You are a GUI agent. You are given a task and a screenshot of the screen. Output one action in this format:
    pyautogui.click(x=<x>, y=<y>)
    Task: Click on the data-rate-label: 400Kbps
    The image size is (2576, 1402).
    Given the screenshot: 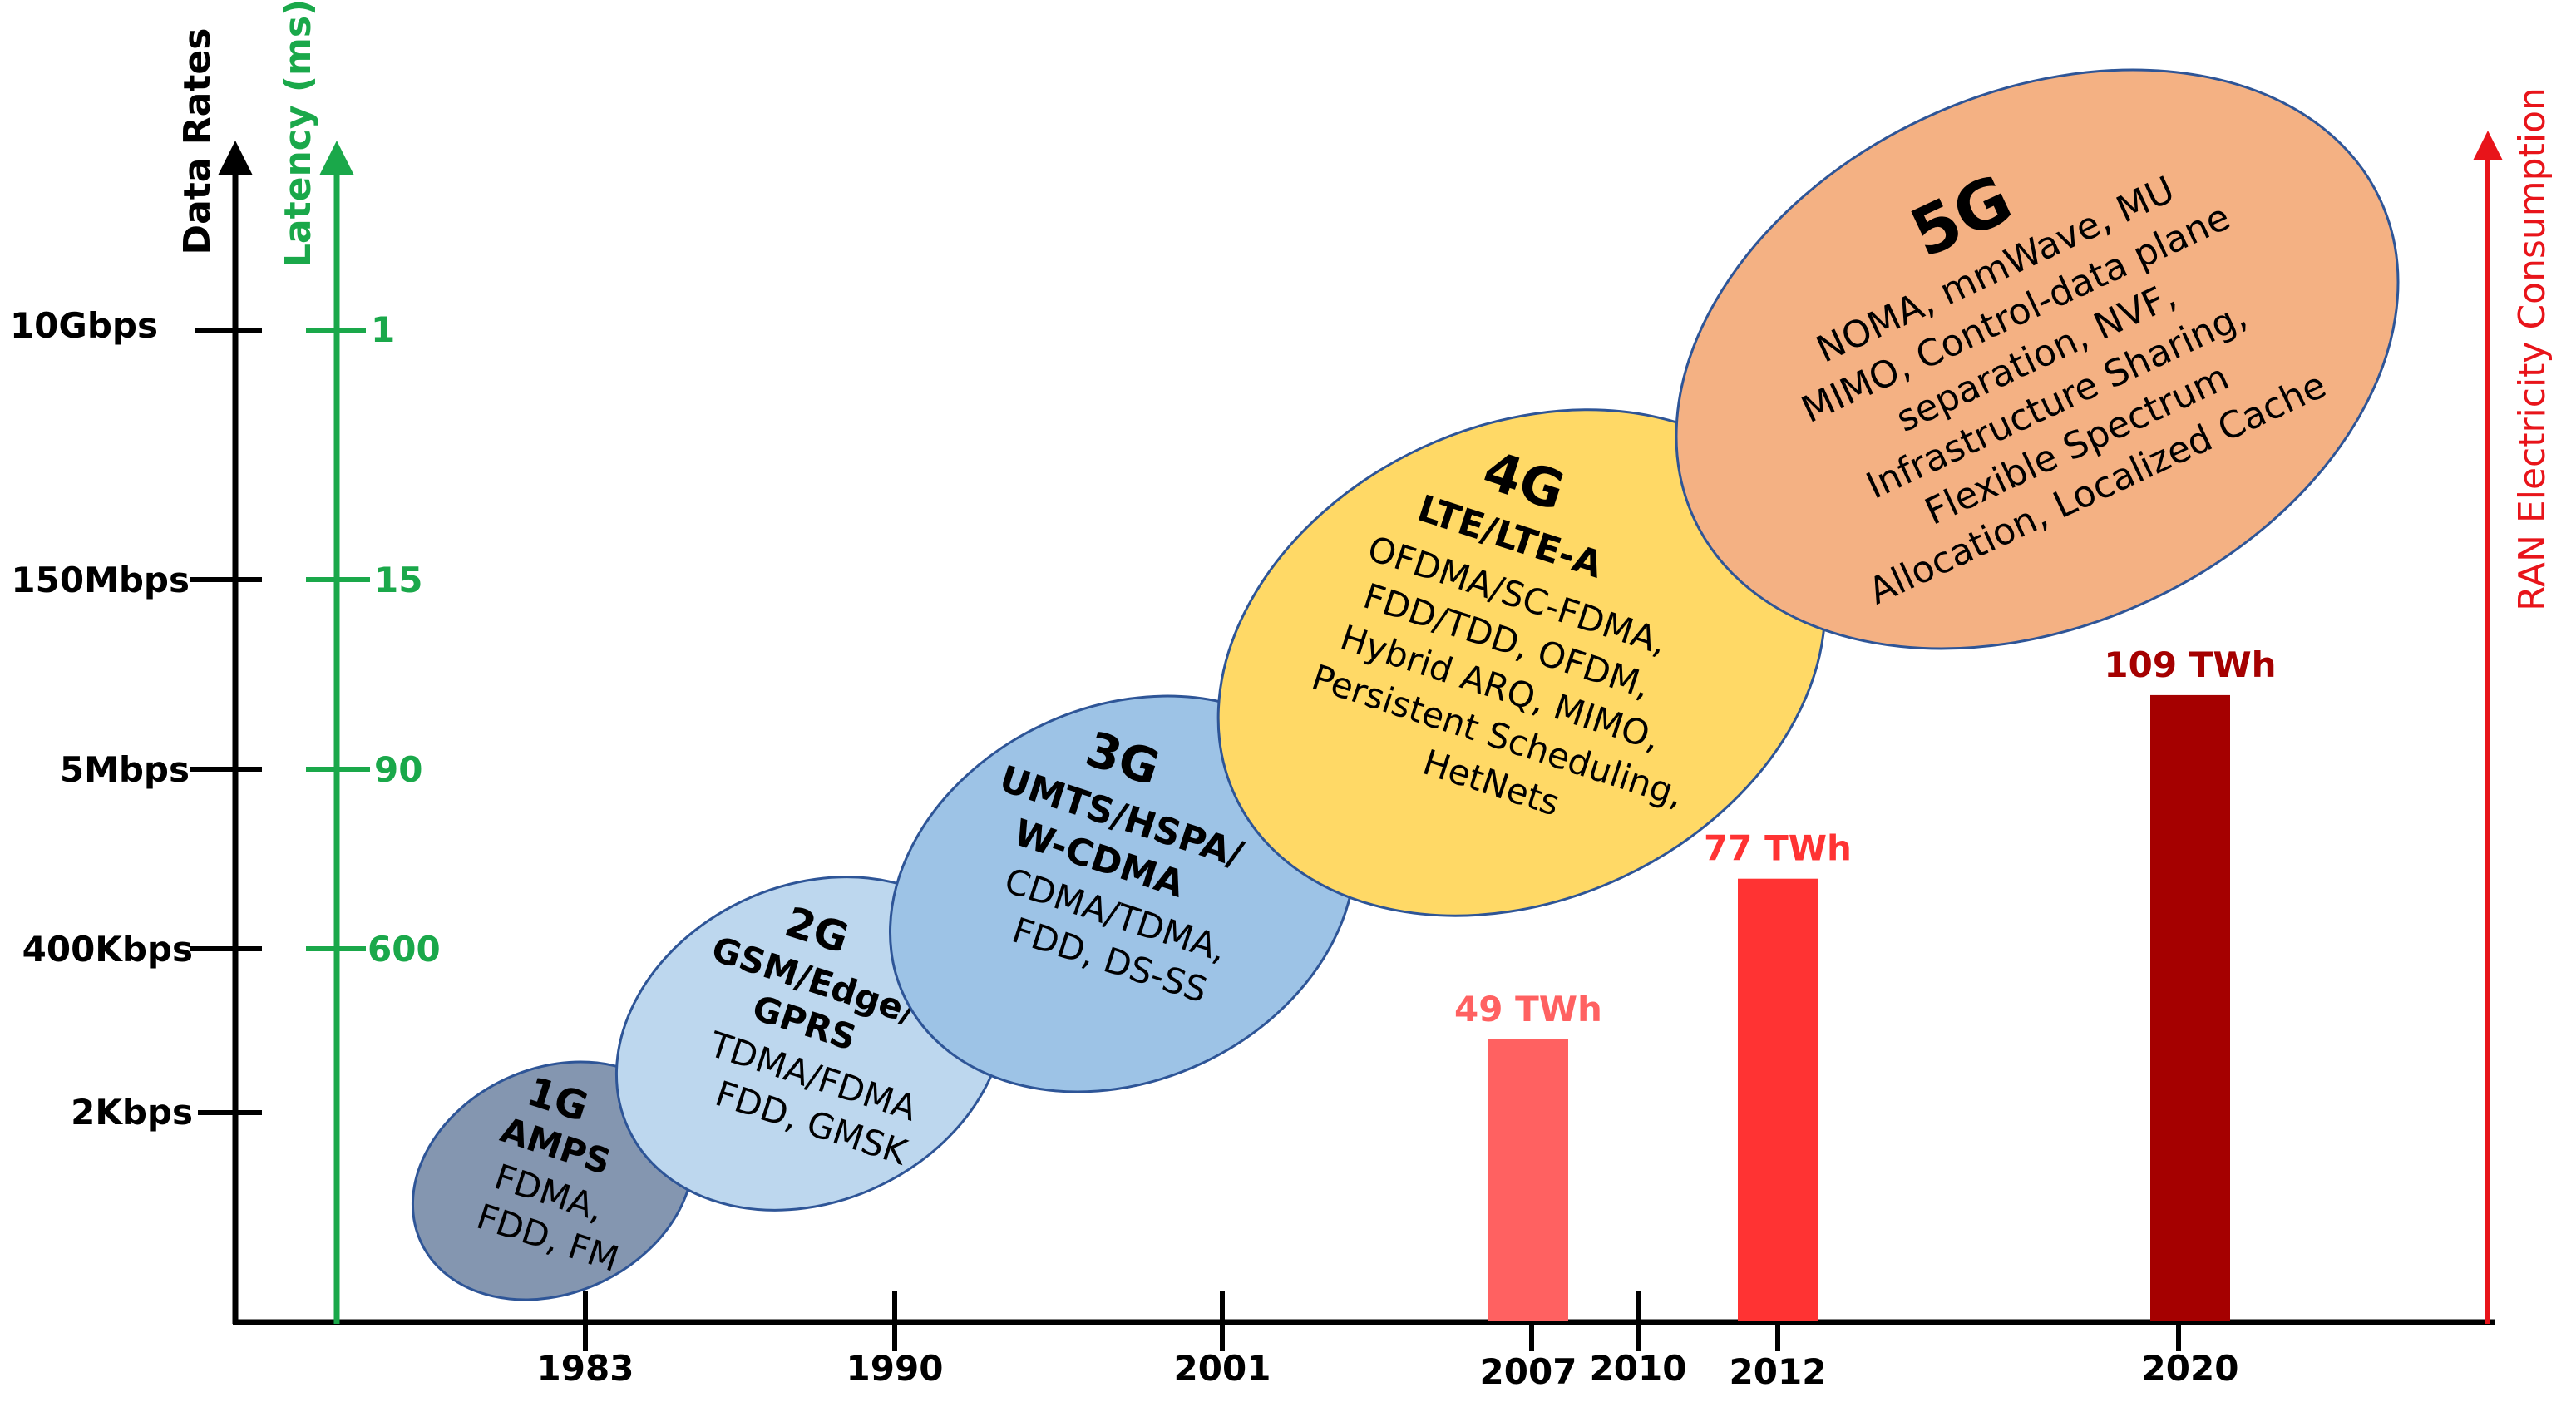 What is the action you would take?
    pyautogui.click(x=108, y=949)
    